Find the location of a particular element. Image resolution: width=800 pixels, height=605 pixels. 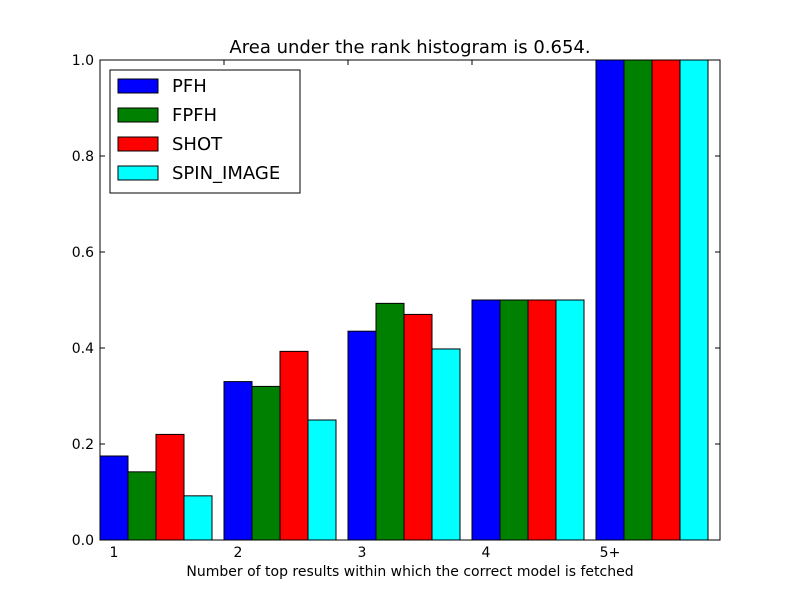

legend: PFH FPFH SHOT SPIN_IMAGE is located at coordinates (205, 131).